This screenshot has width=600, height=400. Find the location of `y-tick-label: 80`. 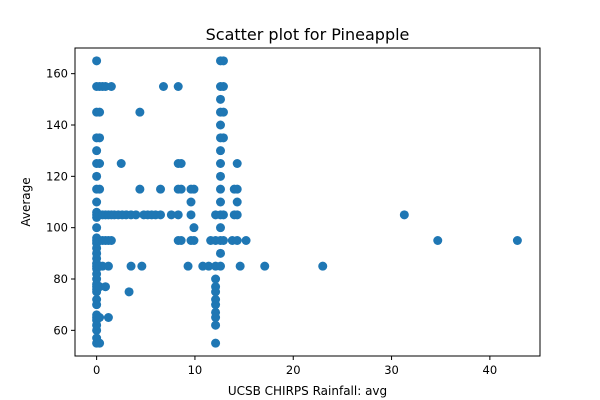

y-tick-label: 80 is located at coordinates (60, 279).